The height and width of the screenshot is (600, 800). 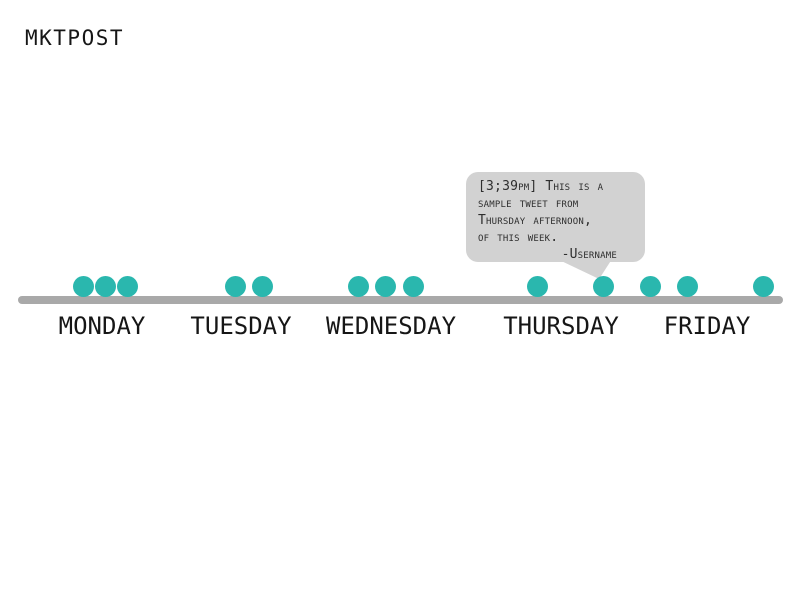 What do you see at coordinates (528, 203) in the screenshot?
I see `tooltip-line: sample tweet from` at bounding box center [528, 203].